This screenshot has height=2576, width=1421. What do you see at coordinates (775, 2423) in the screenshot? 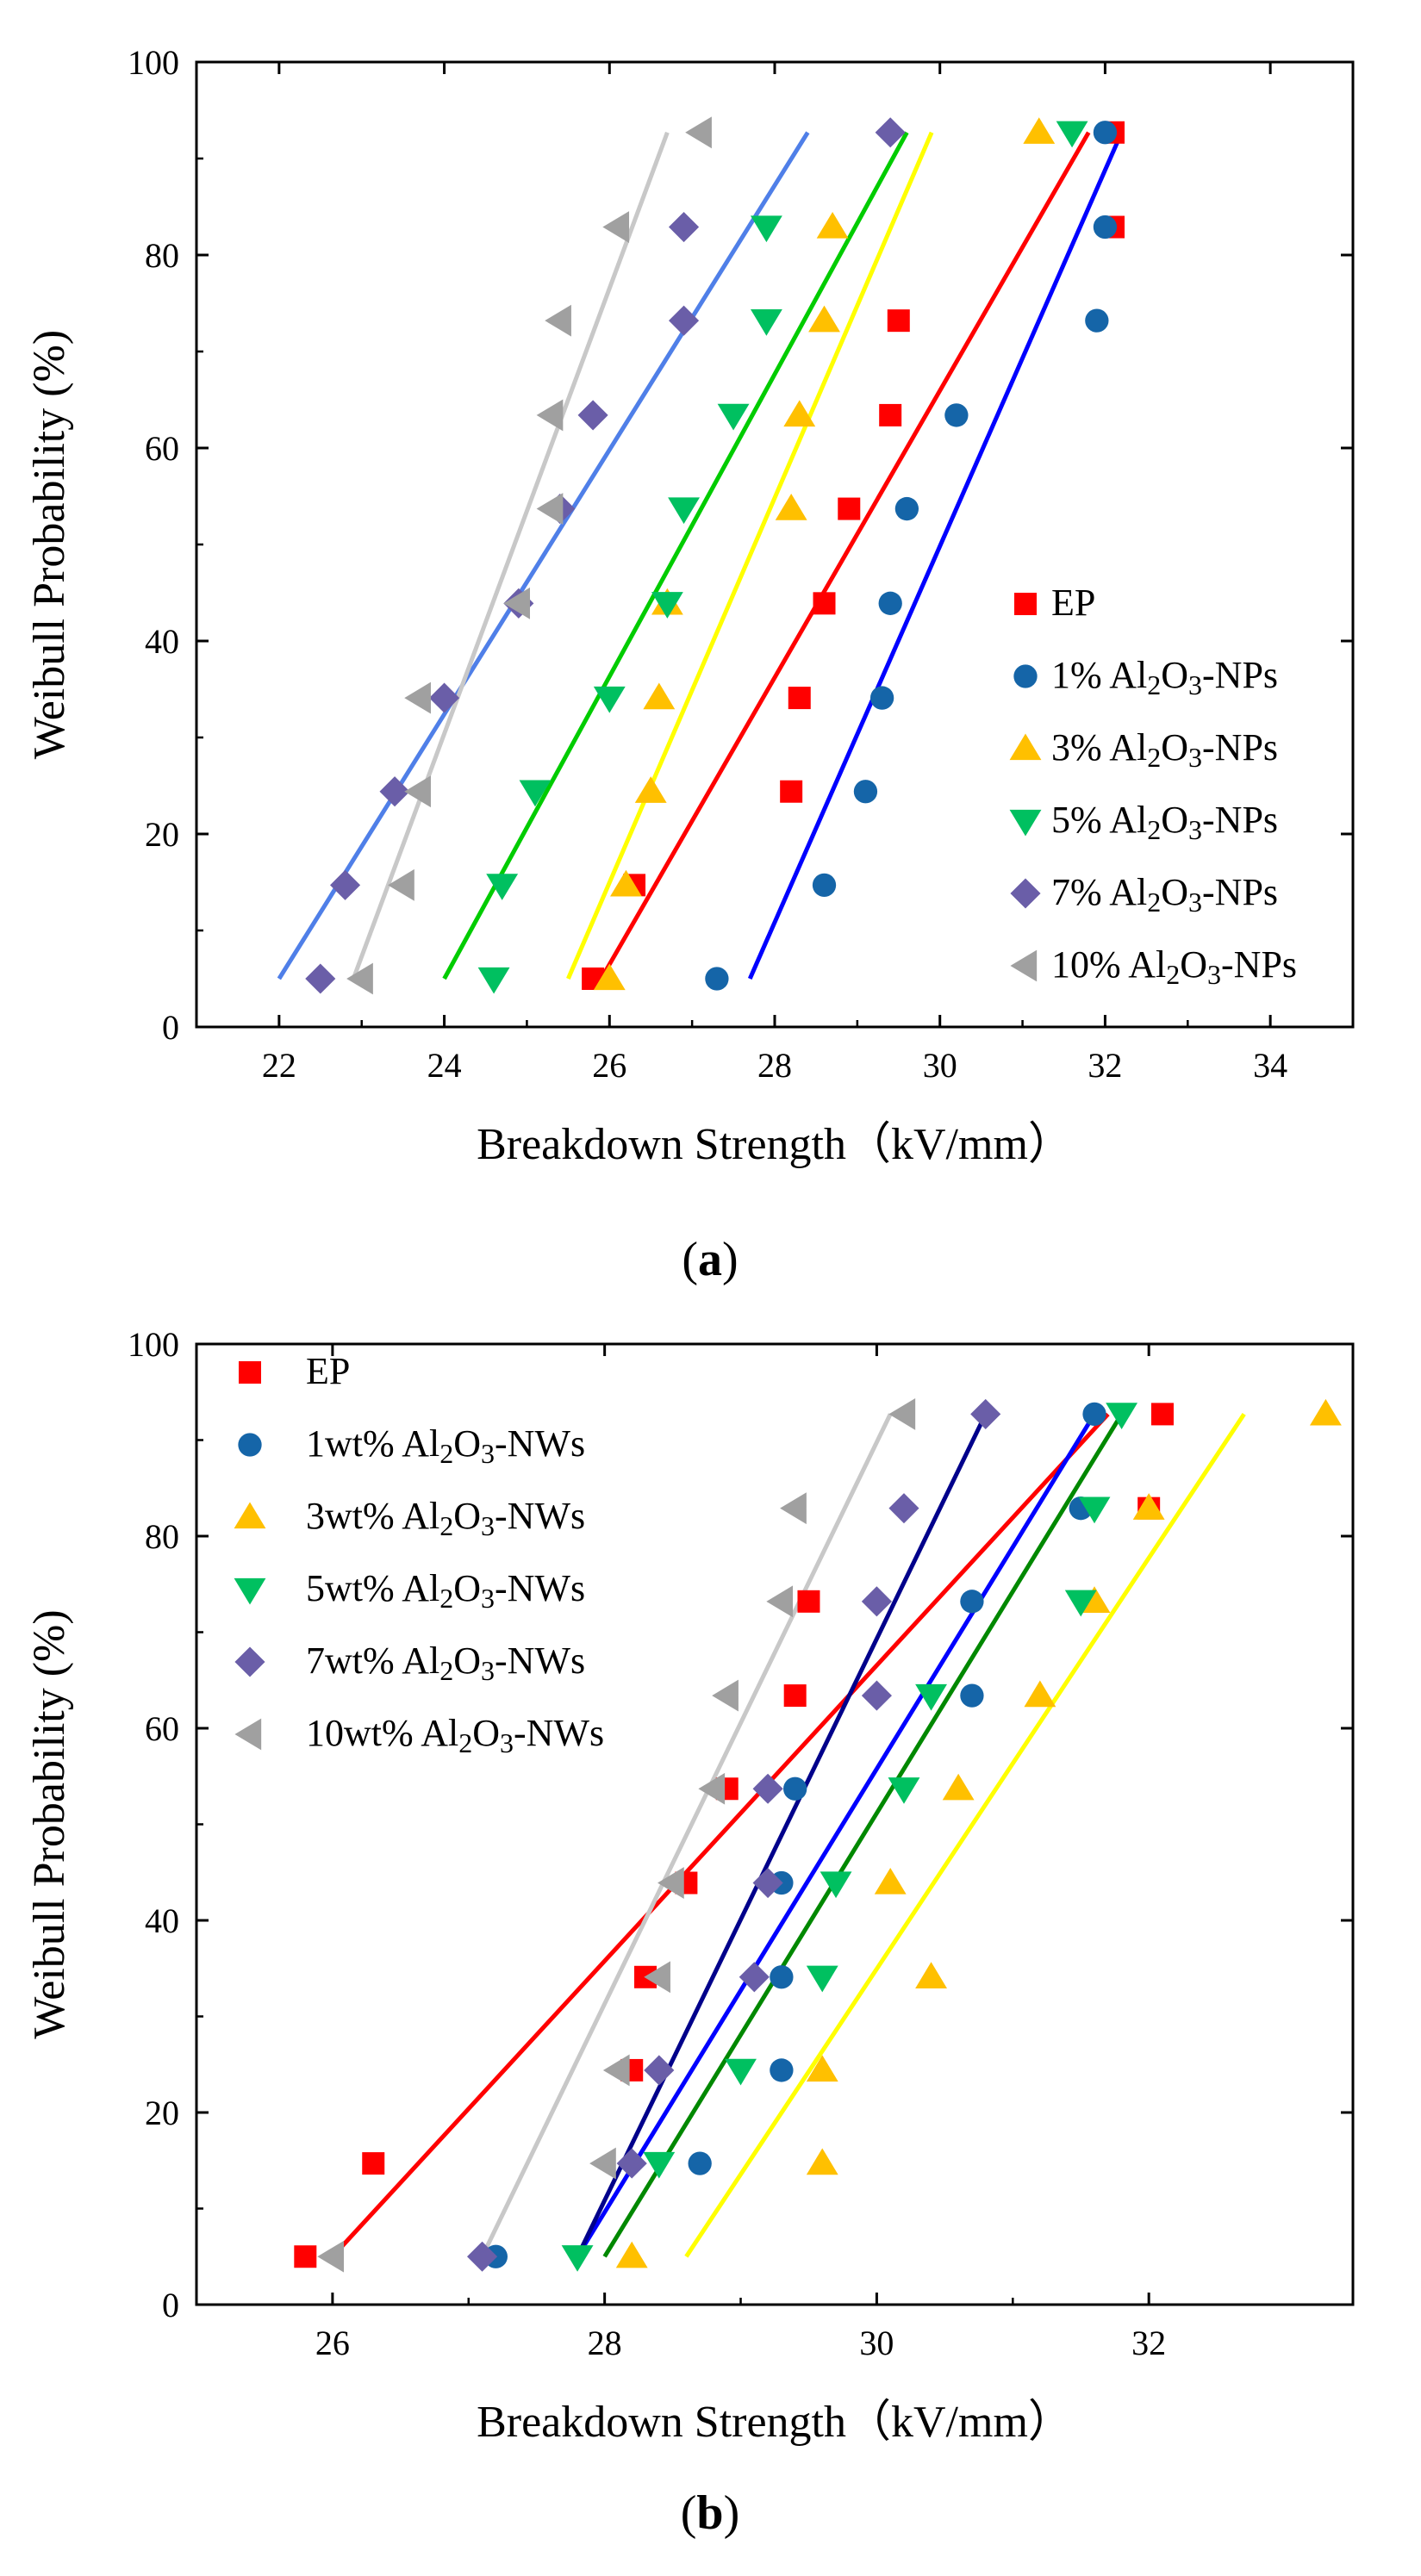
I see `x-axis-title: Breakdown Strength（kV/mm）` at bounding box center [775, 2423].